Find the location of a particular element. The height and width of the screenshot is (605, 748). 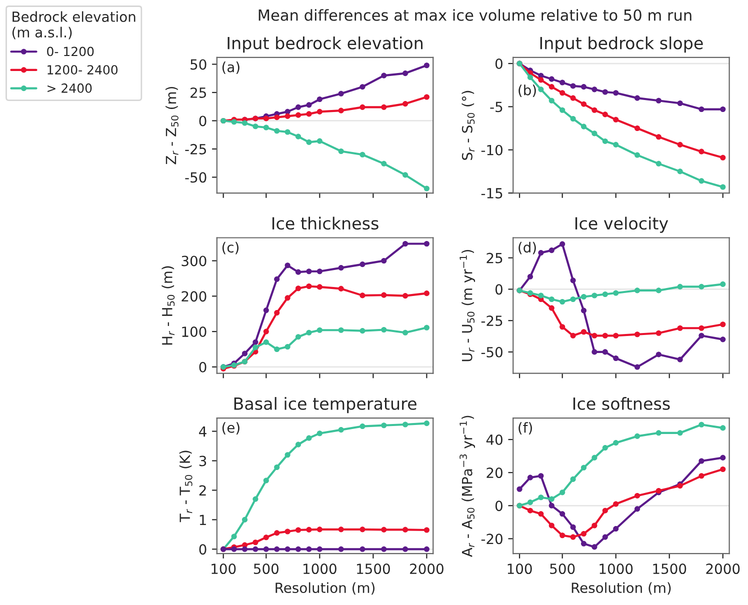

chart-title: Basal ice temperature is located at coordinates (325, 405).